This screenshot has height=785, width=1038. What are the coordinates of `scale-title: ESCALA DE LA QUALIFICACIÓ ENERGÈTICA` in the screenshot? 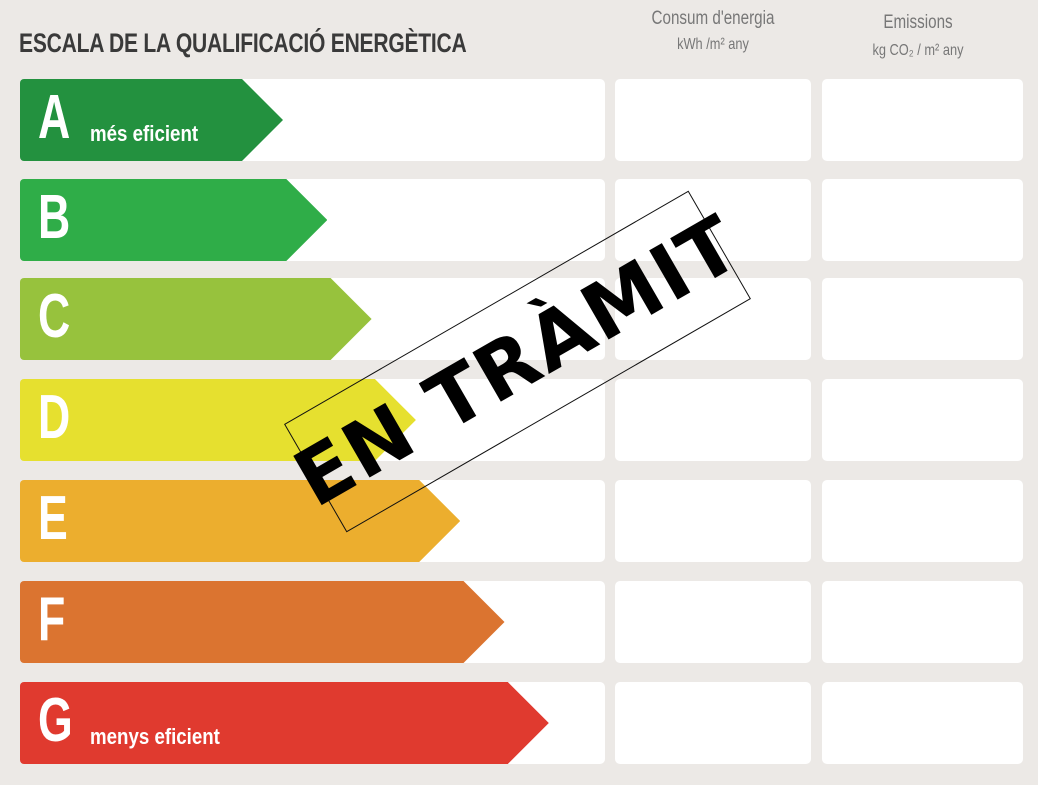 It's located at (243, 43).